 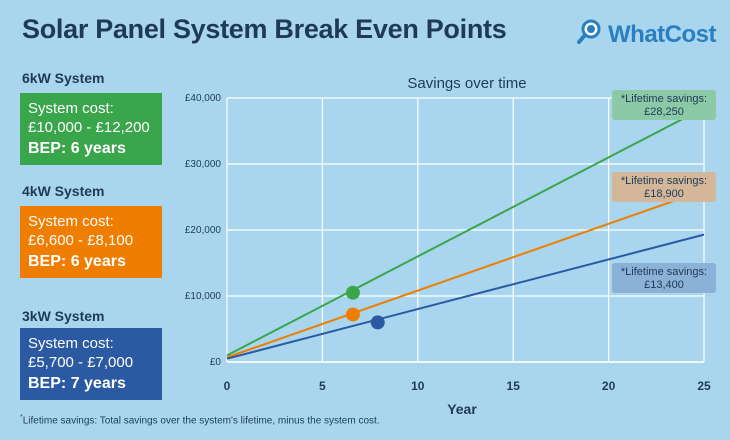 What do you see at coordinates (514, 386) in the screenshot?
I see `x-tick-label: 15` at bounding box center [514, 386].